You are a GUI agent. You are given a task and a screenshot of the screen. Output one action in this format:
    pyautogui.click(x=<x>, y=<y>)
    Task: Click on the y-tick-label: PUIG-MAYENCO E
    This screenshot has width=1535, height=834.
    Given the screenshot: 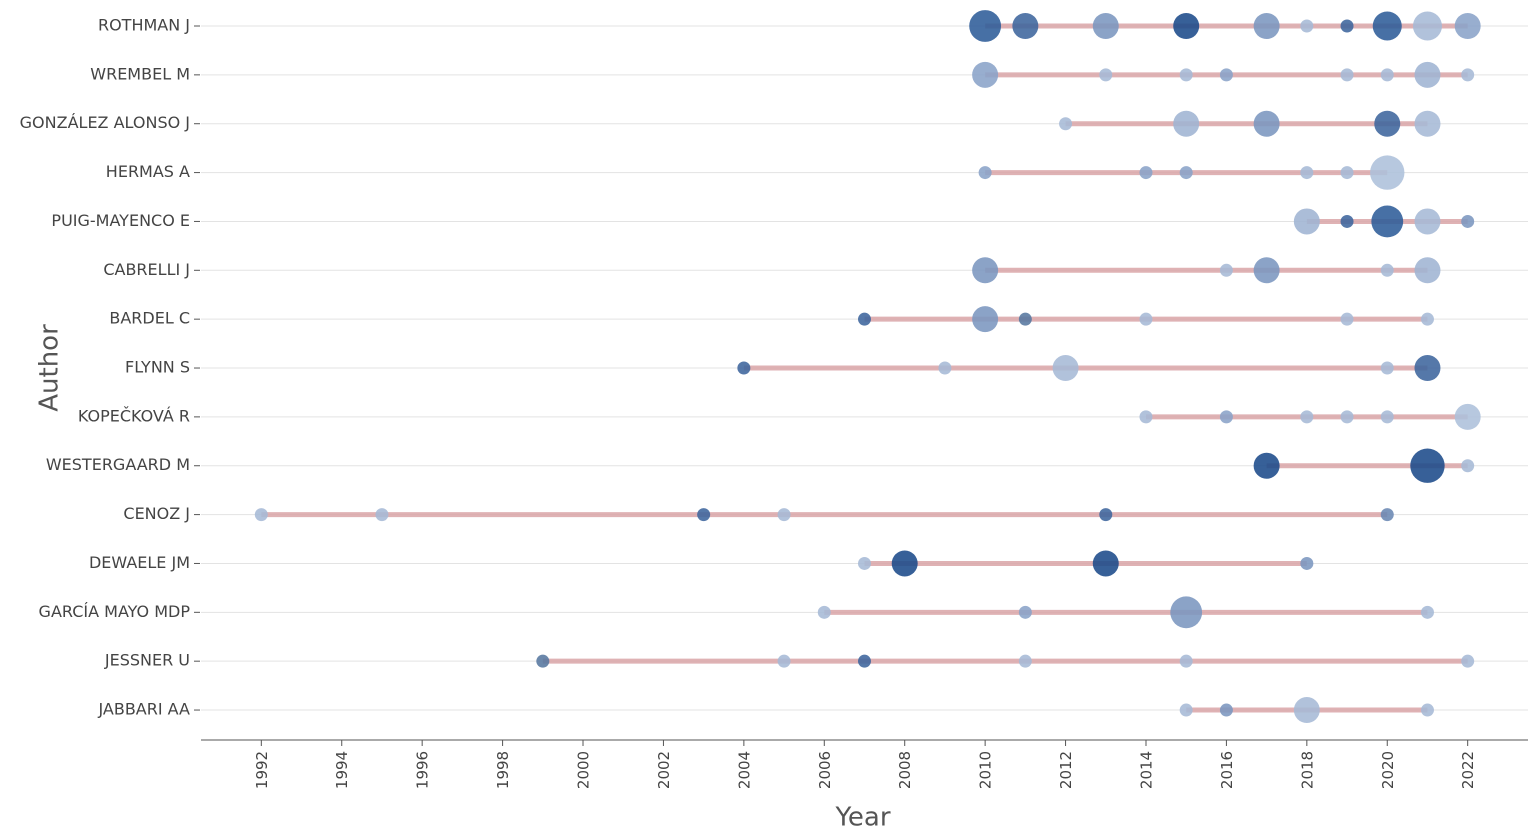 What is the action you would take?
    pyautogui.click(x=120, y=220)
    